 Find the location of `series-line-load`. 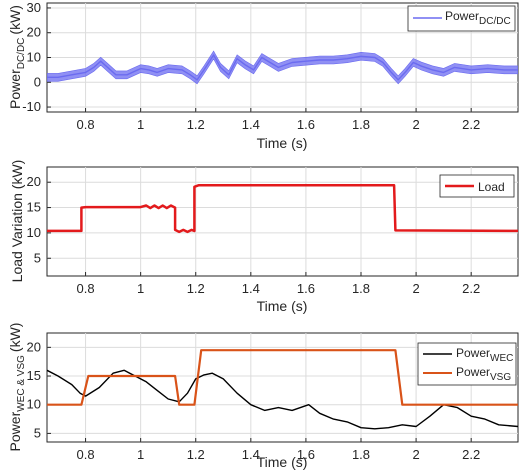

series-line-load is located at coordinates (282, 209).